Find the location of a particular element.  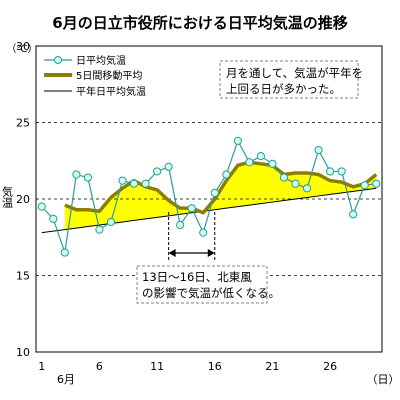

x-unit-label: （日） is located at coordinates (383, 379).